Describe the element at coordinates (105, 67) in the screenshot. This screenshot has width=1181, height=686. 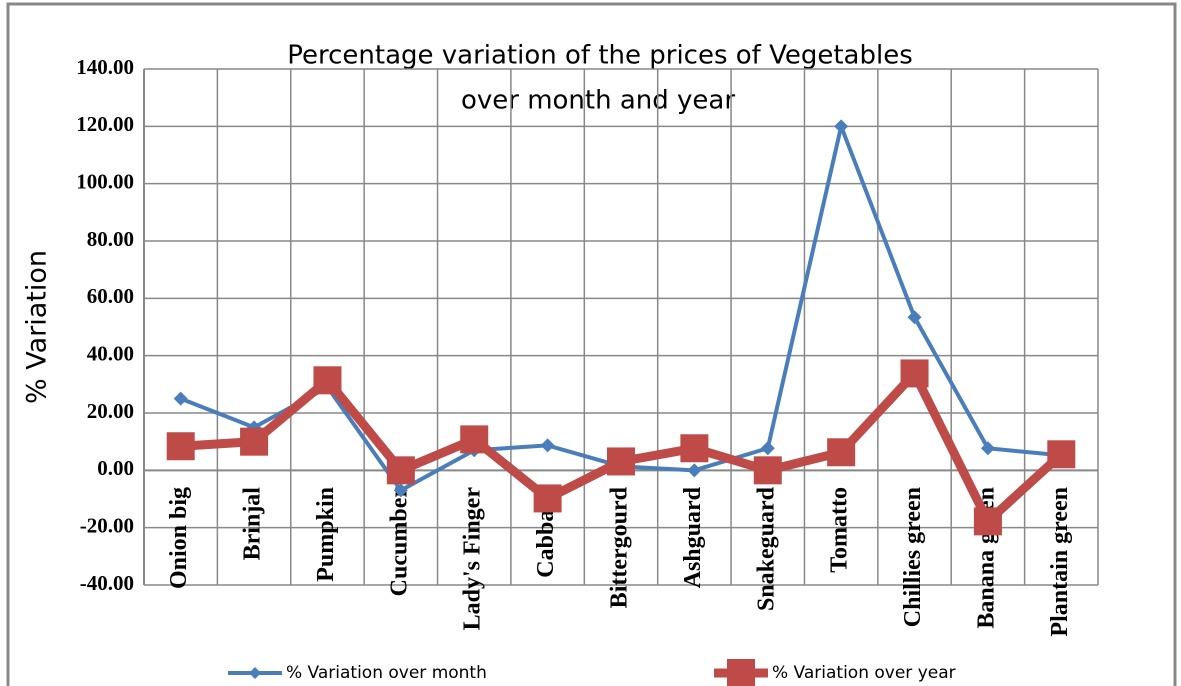
I see `y-tick-label: 140.00` at that location.